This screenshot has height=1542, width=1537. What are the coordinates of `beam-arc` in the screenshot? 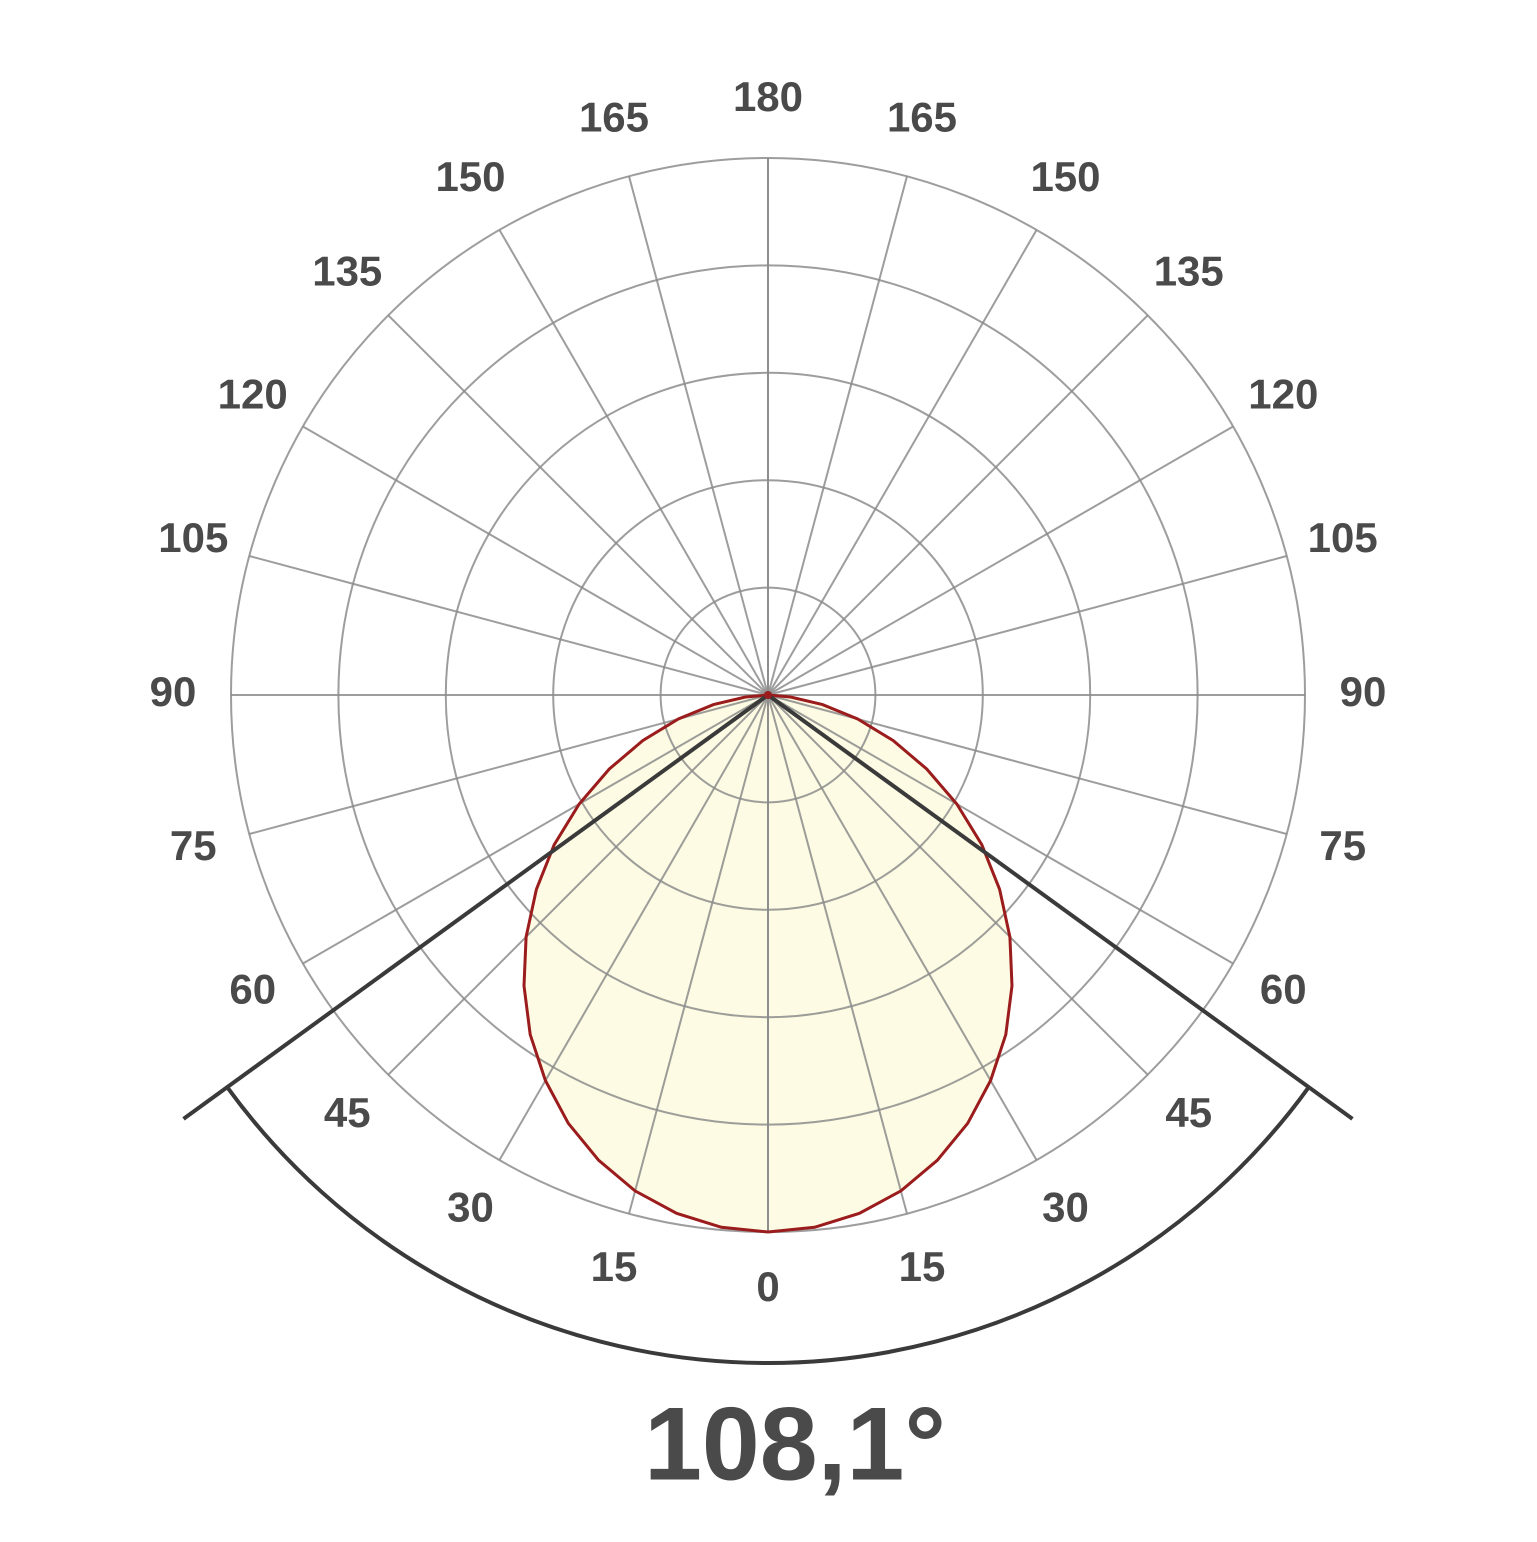 It's located at (768, 1225).